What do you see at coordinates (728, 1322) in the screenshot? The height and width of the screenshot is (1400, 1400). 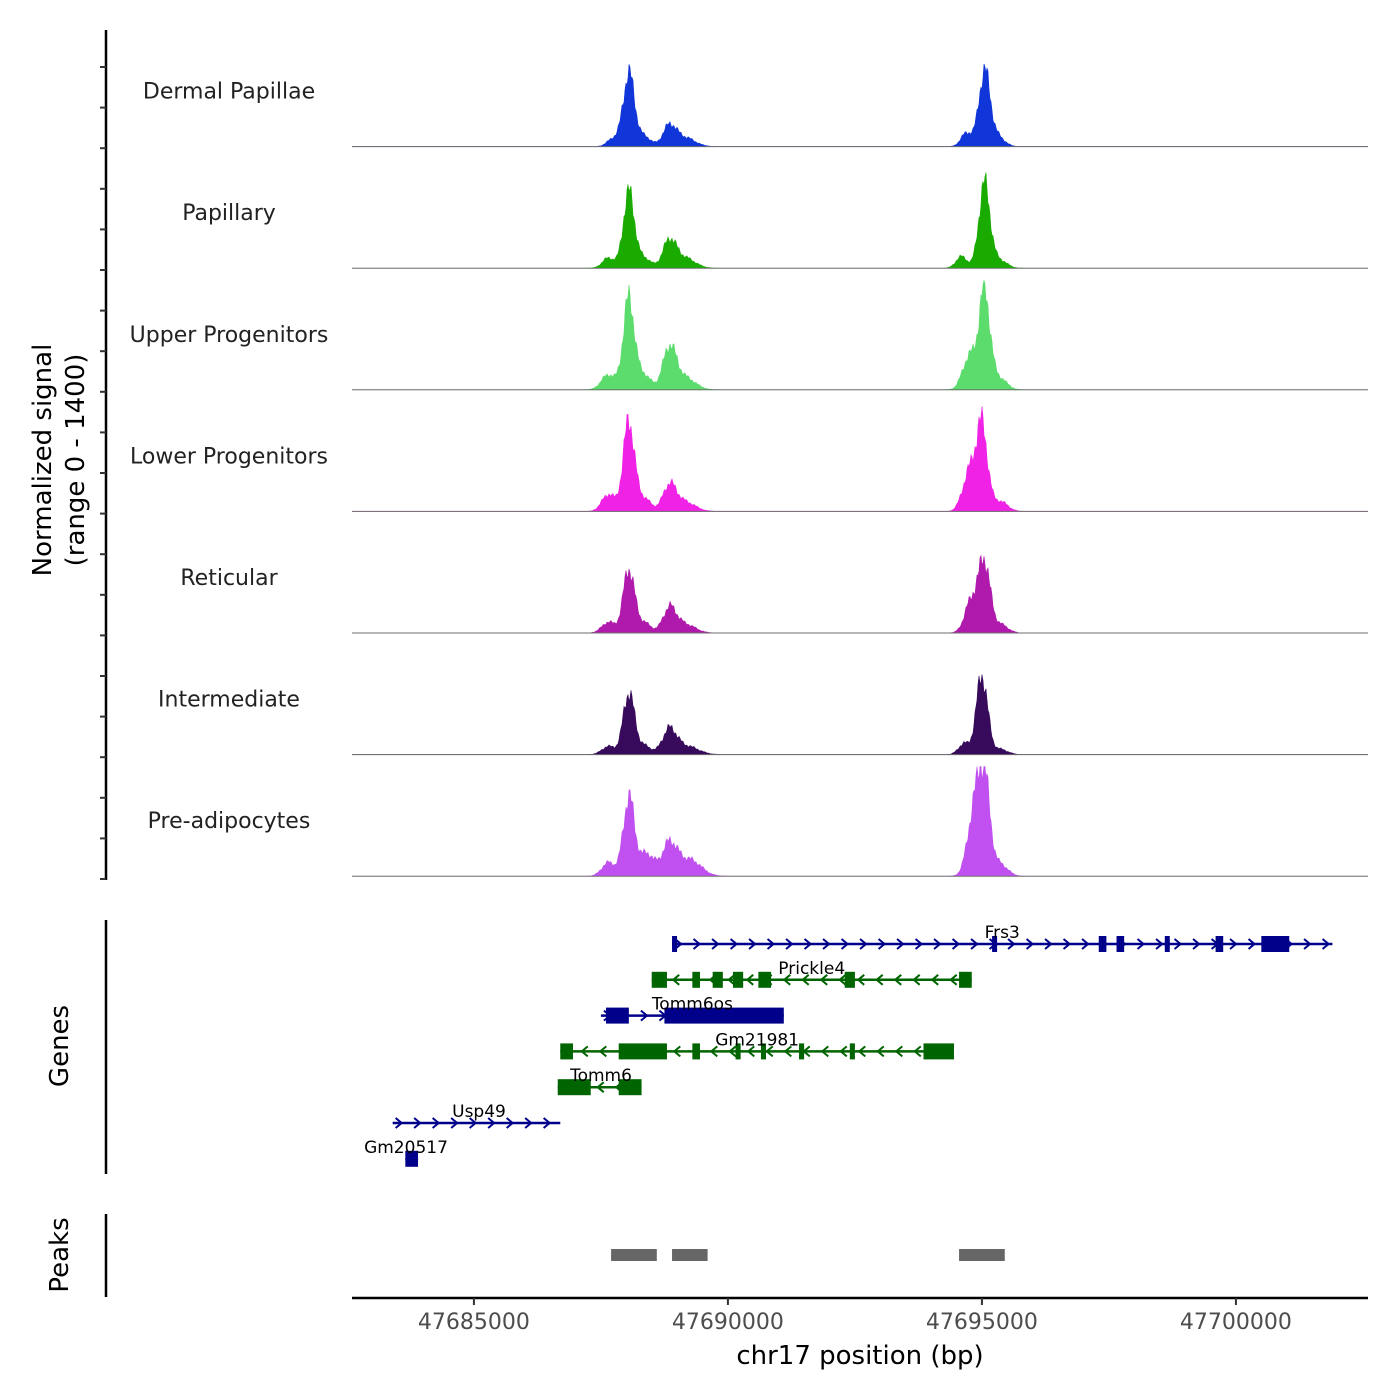 I see `x-tick-label: 47690000` at bounding box center [728, 1322].